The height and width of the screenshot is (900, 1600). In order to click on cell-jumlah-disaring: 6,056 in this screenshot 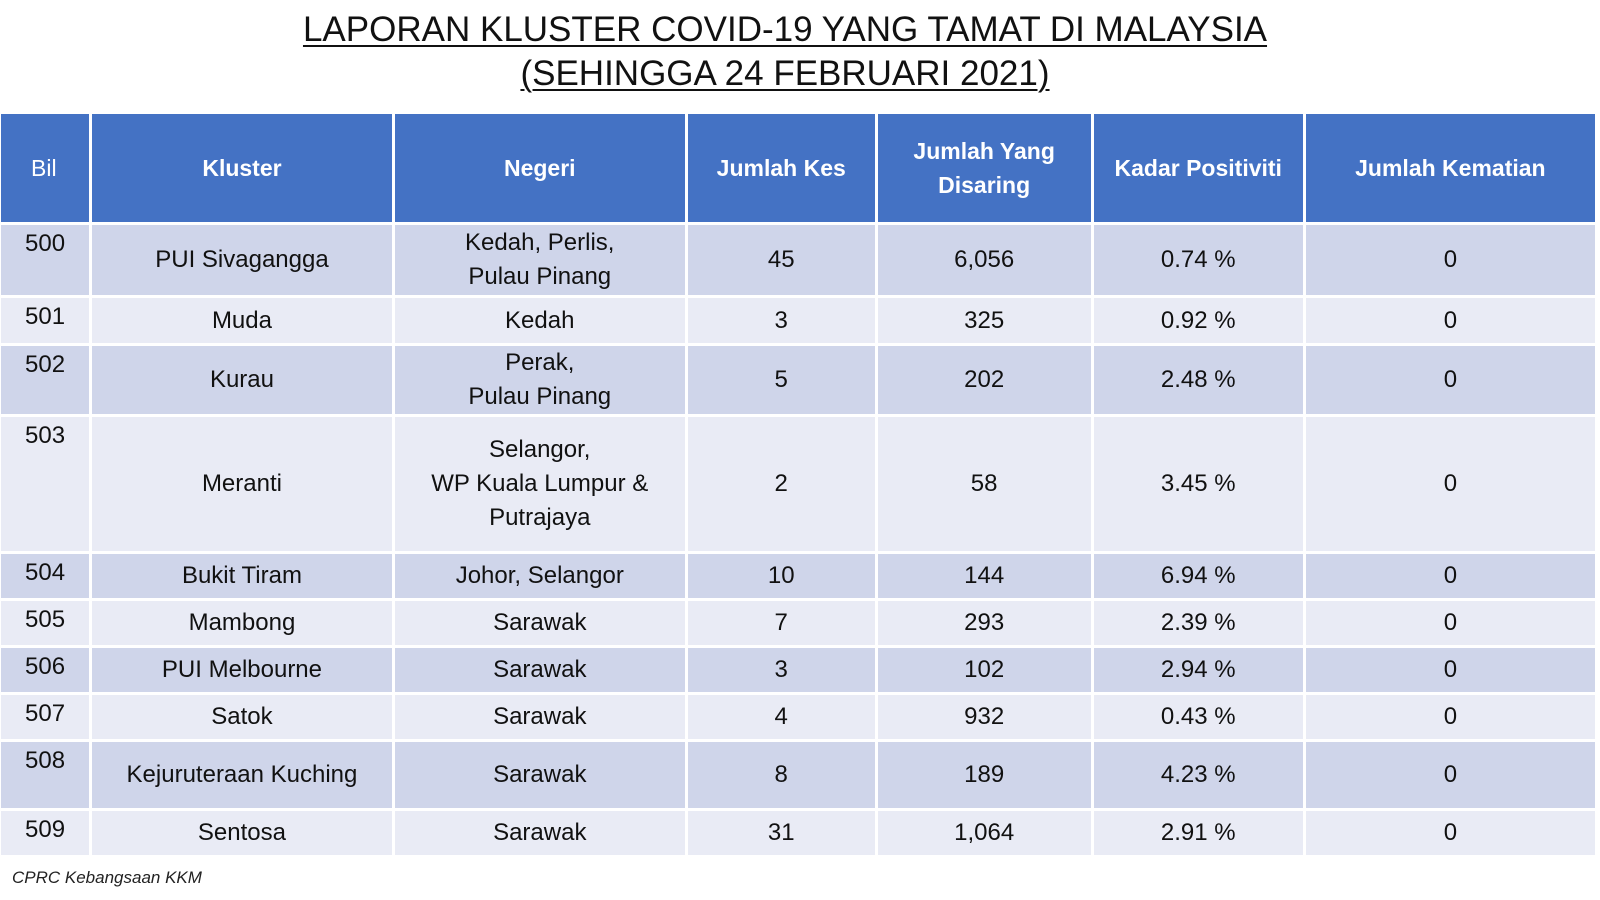, I will do `click(984, 260)`.